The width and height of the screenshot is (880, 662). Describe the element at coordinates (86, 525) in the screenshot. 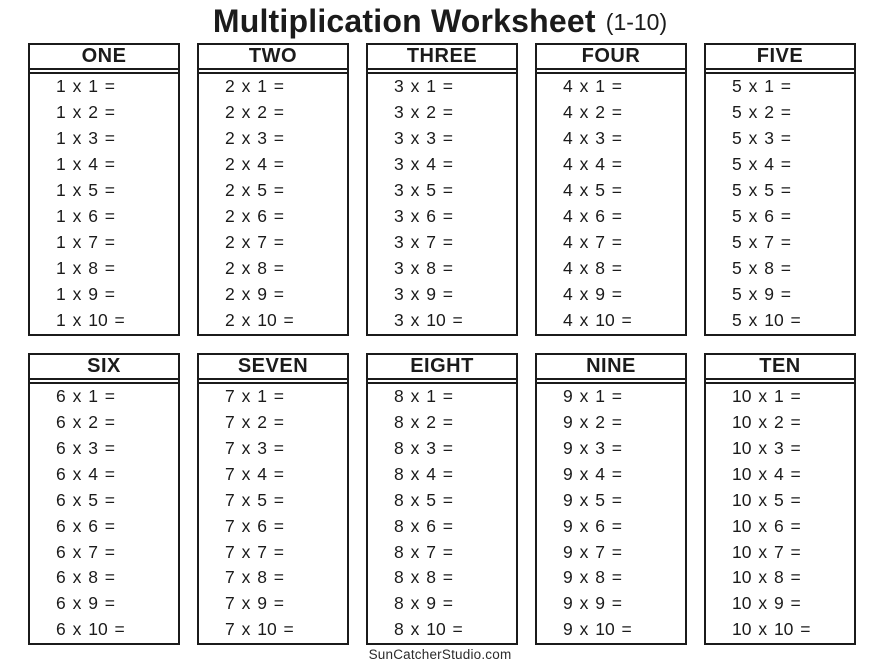

I see `problem-line: 6 x 6 =` at that location.